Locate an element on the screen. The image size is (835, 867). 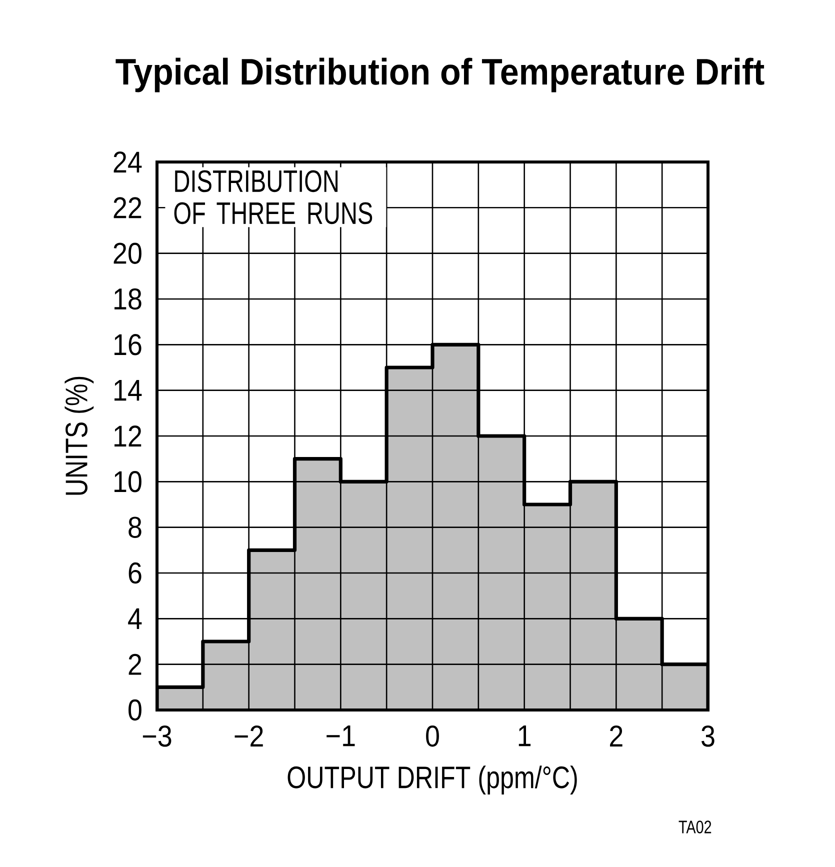
x-tick-label: 1 is located at coordinates (524, 736).